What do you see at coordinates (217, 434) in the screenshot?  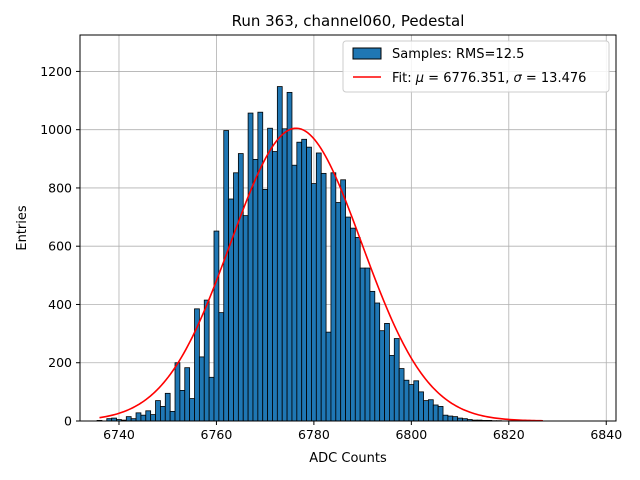 I see `x-tick-label: 6760` at bounding box center [217, 434].